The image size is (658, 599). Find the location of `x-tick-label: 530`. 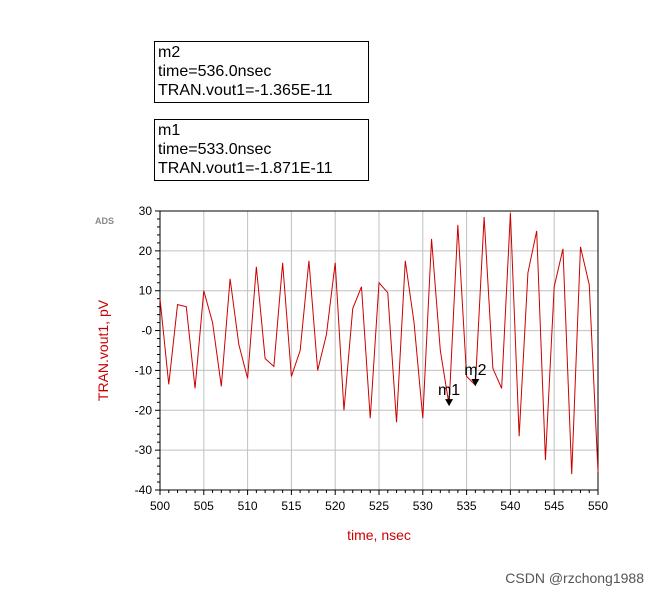

x-tick-label: 530 is located at coordinates (423, 506).